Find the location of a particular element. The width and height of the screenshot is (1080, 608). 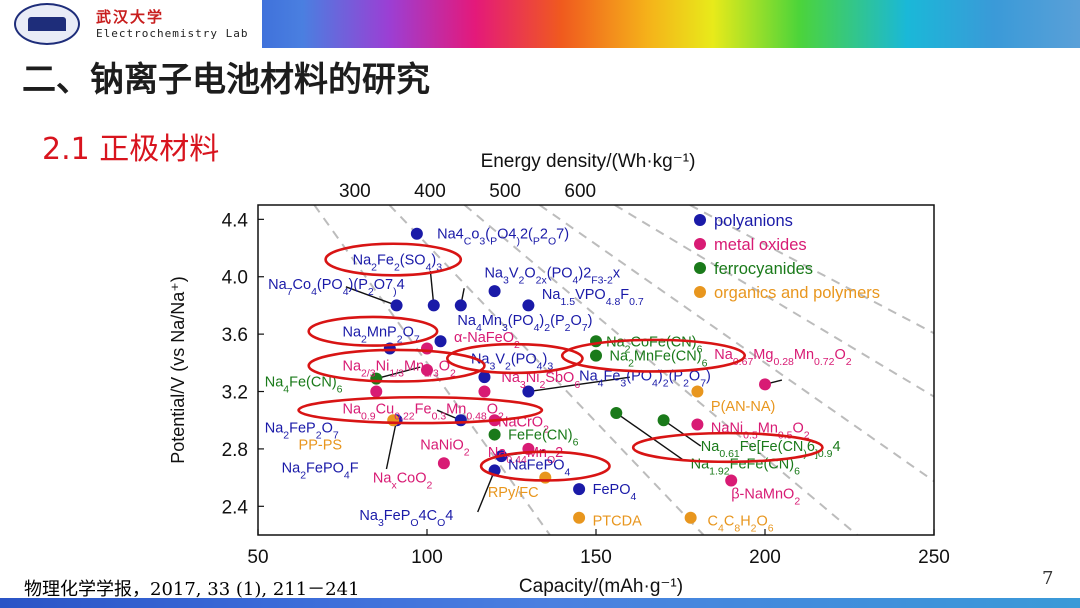

y-tick-label: 4.4 is located at coordinates (235, 220).